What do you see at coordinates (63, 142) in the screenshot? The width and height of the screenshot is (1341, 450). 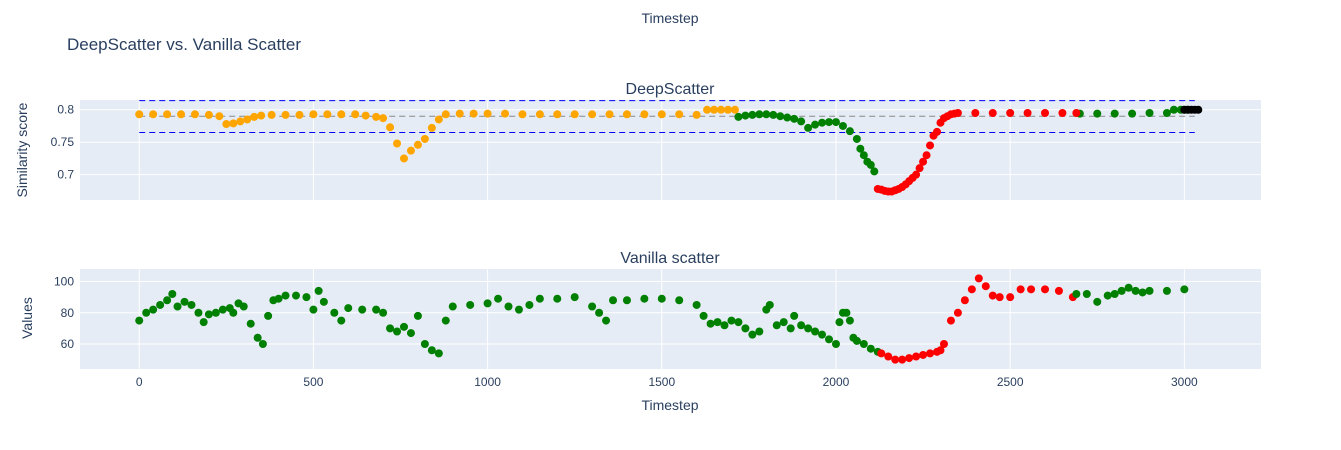 I see `deepscatter-ytick-label: 0.75` at bounding box center [63, 142].